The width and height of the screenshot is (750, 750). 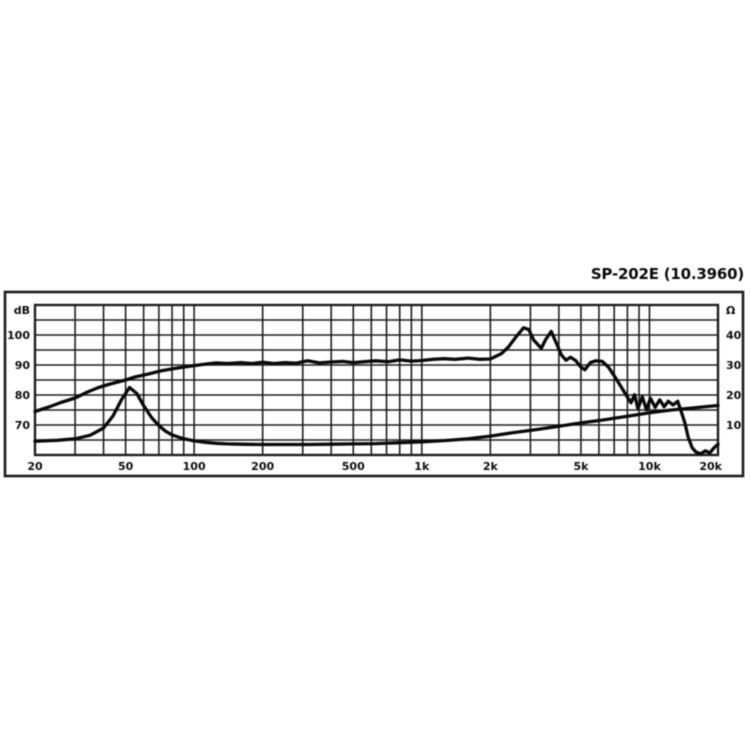 I want to click on y-axis-left-tick-label: 70, so click(x=23, y=425).